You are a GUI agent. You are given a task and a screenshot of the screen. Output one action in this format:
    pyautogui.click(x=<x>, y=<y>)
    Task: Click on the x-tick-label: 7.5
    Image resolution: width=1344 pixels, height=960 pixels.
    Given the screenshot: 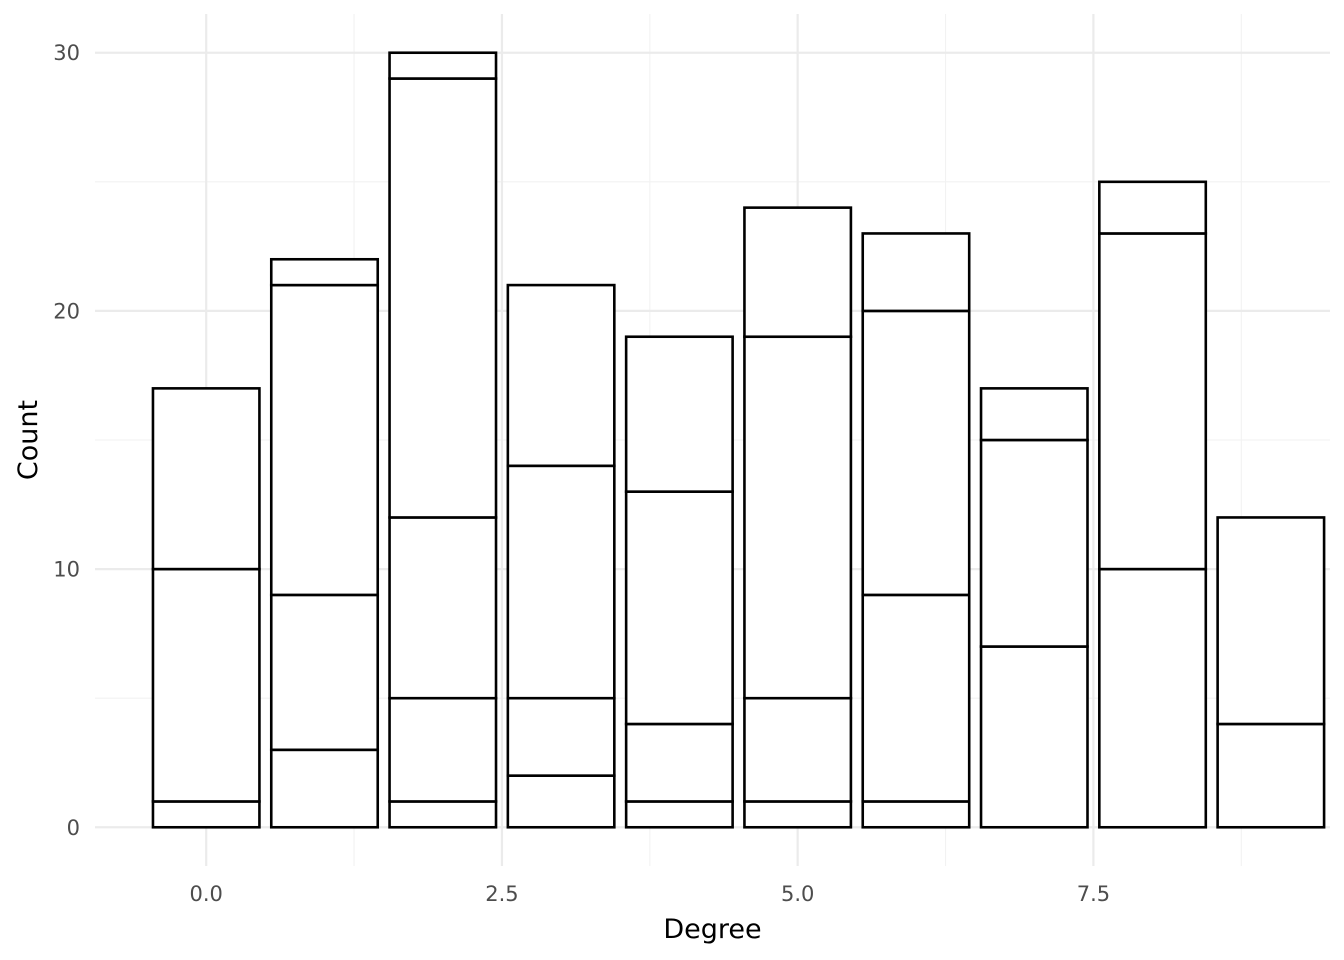 What is the action you would take?
    pyautogui.click(x=1093, y=894)
    